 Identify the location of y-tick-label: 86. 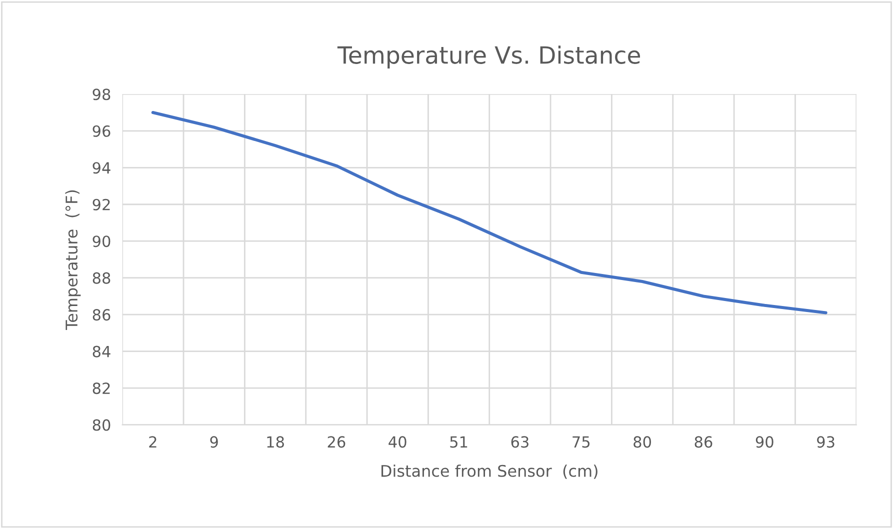
(101, 315).